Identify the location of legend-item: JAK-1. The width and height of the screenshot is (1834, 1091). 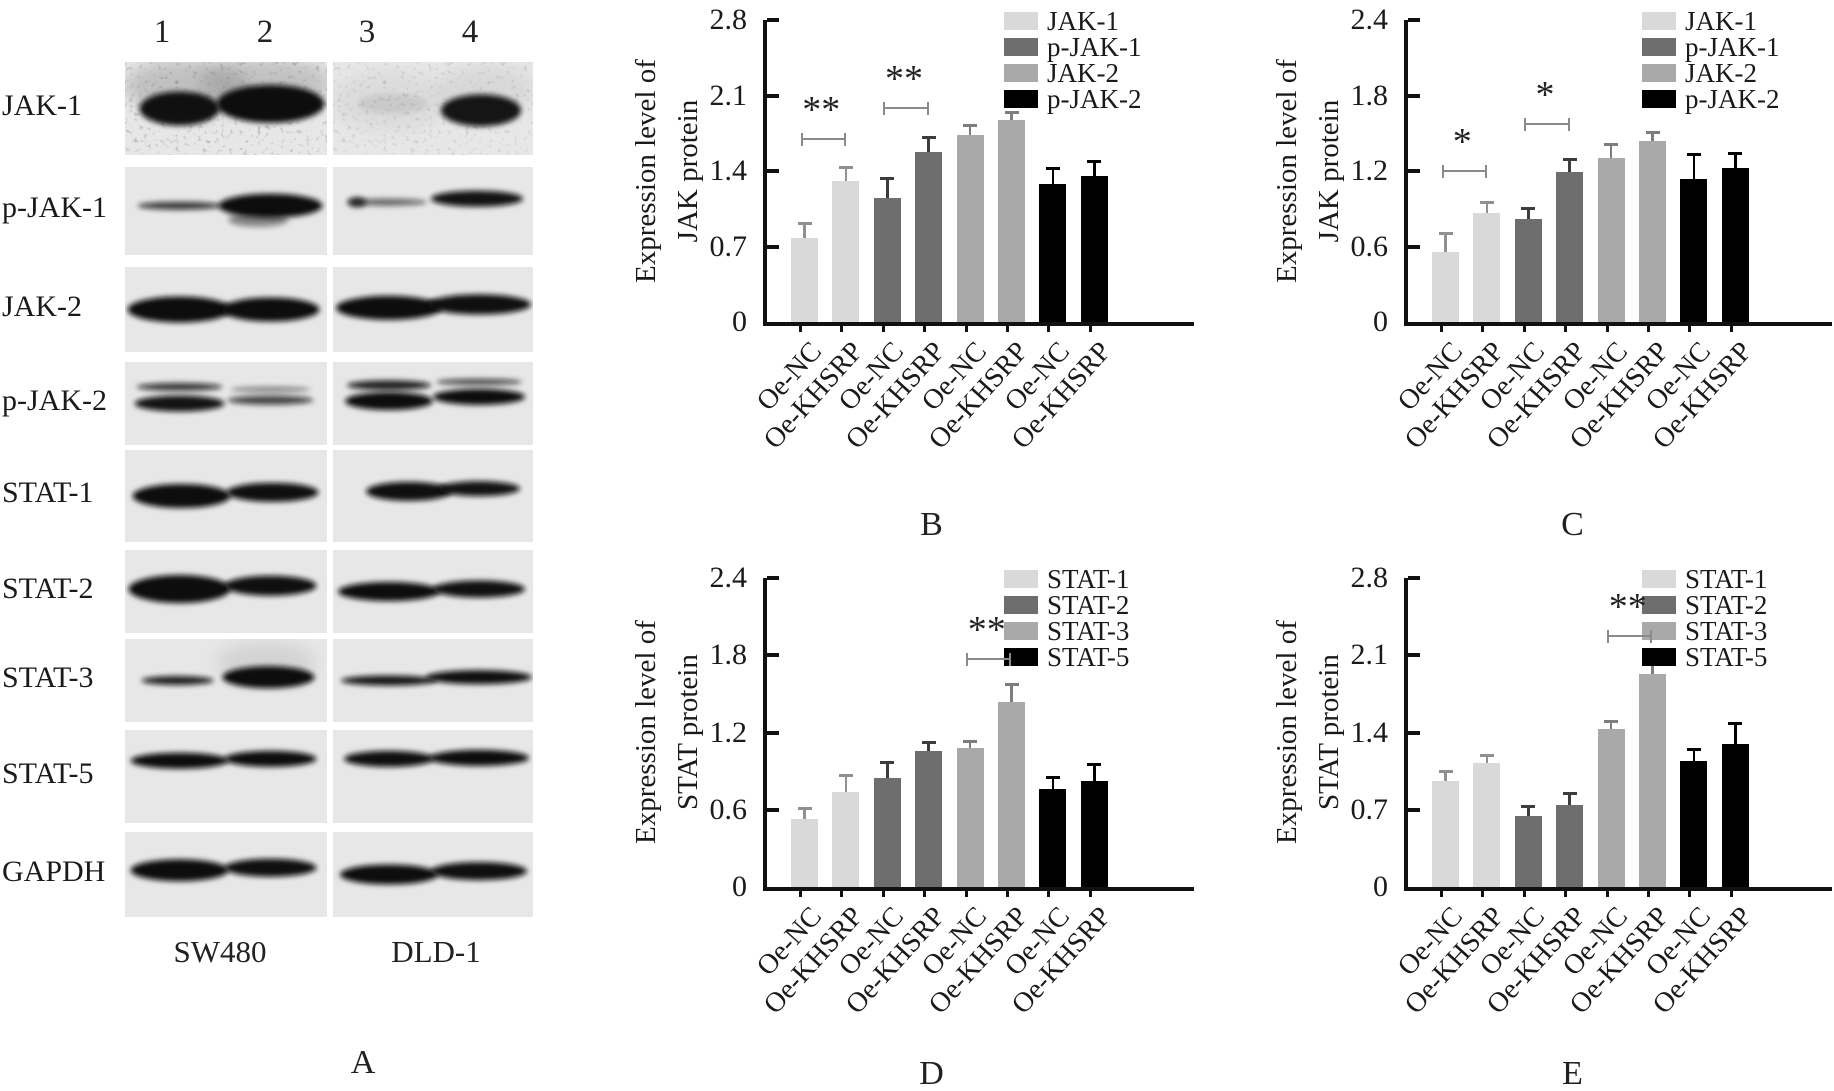
(1073, 21).